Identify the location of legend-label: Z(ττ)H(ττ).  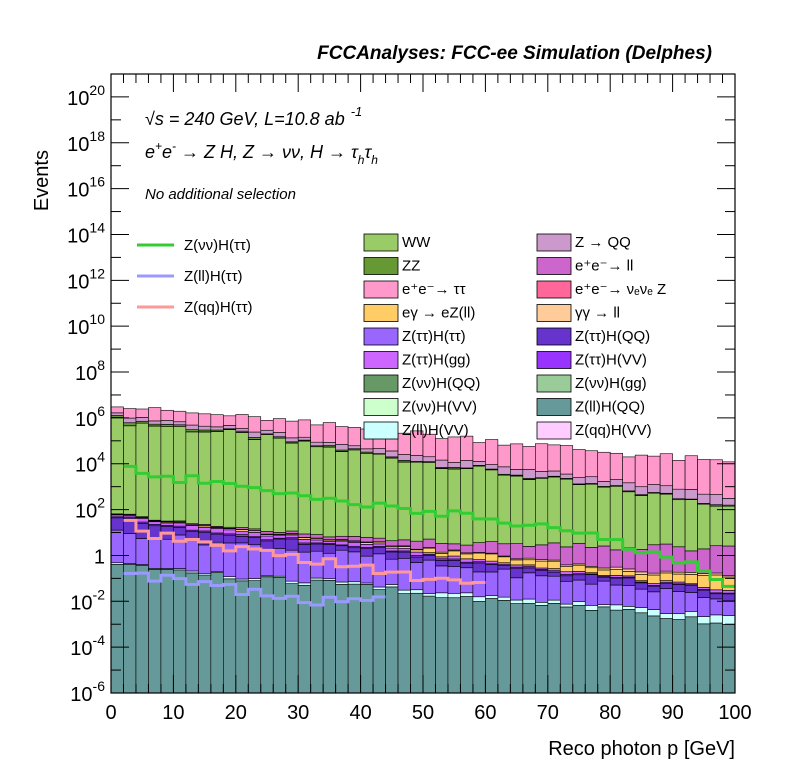
(434, 336).